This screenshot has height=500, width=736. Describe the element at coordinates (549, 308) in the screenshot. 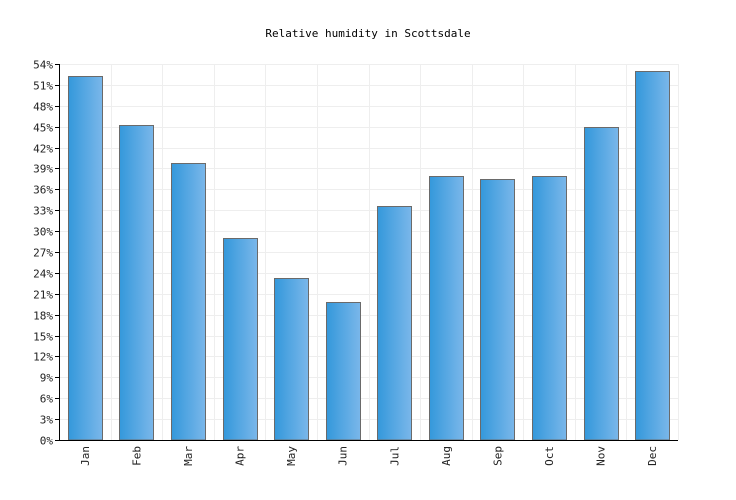

I see `bar-oct` at that location.